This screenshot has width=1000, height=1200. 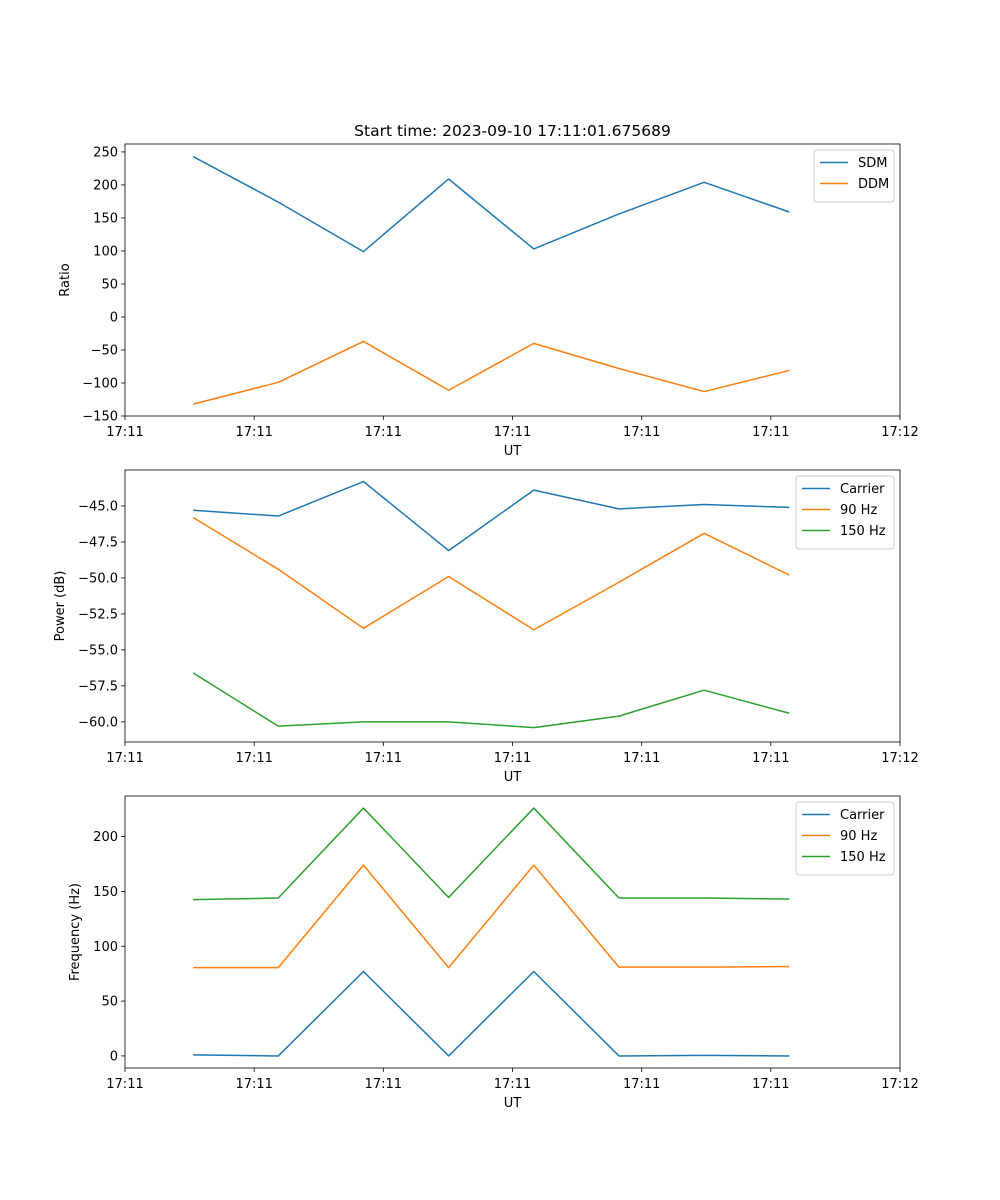 I want to click on y-tick-label: −60.0, so click(x=98, y=722).